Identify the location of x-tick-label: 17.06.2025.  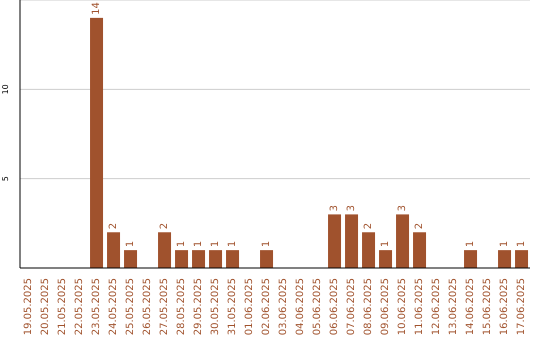
(521, 307).